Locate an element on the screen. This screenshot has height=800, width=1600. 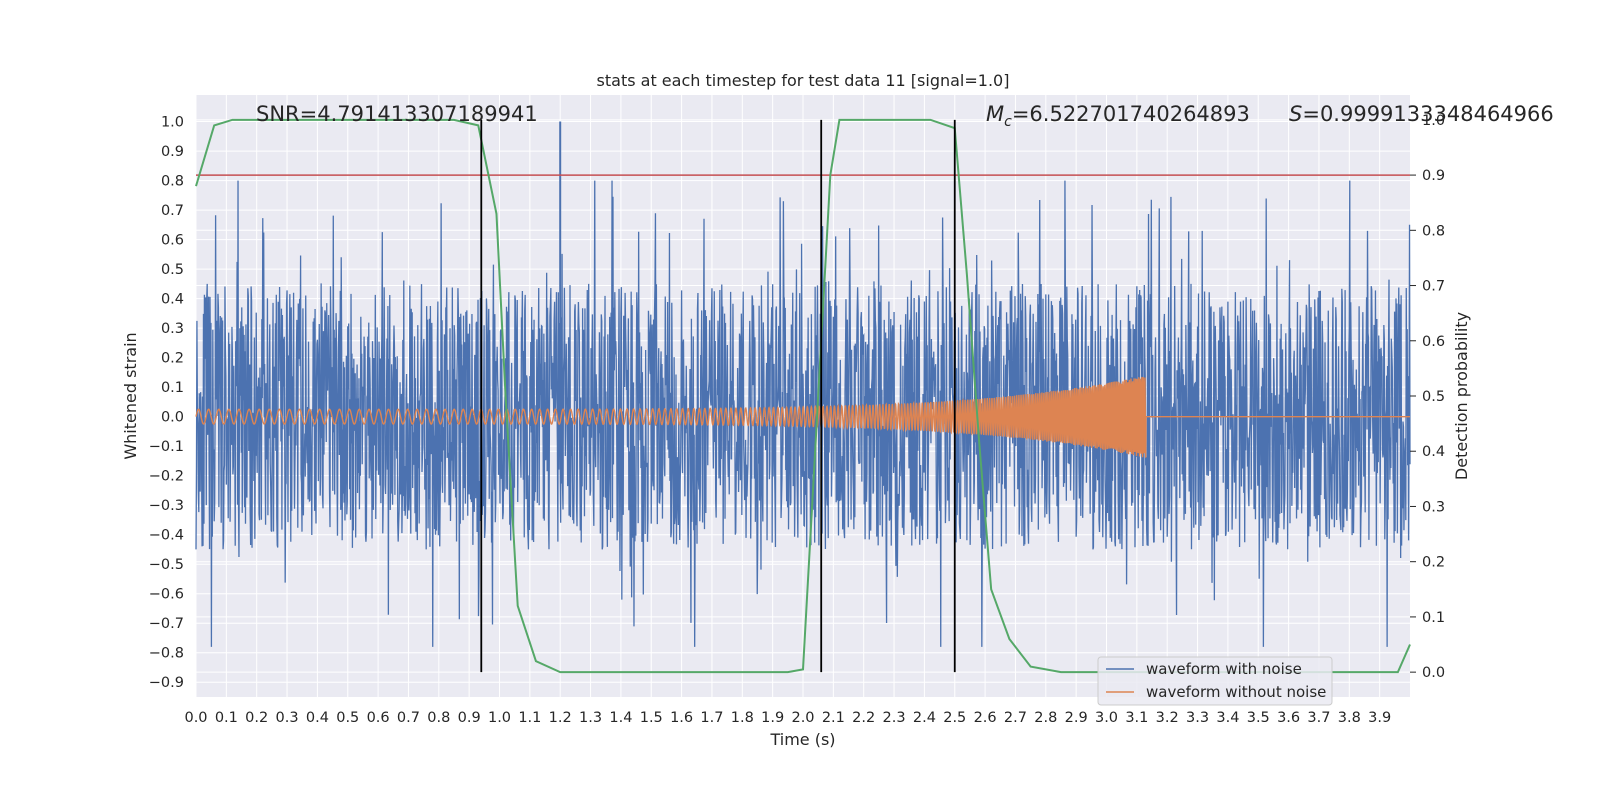
x-tick-label: 0.0 is located at coordinates (195, 718).